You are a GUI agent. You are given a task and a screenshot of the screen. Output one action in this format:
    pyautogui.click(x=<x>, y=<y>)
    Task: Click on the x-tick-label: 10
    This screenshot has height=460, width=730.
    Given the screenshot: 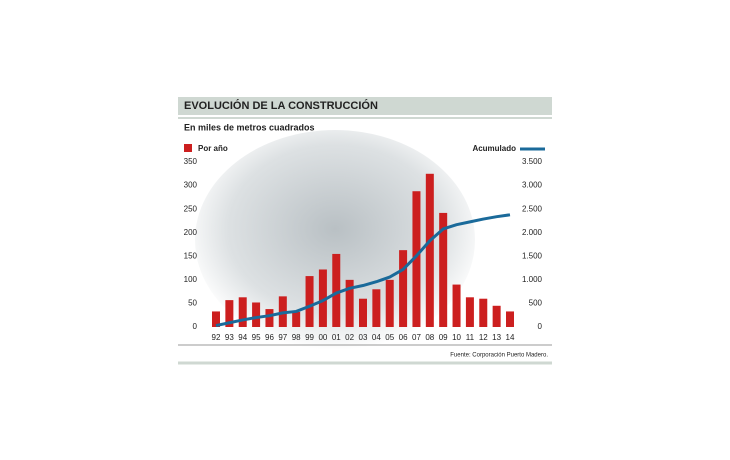 What is the action you would take?
    pyautogui.click(x=456, y=337)
    